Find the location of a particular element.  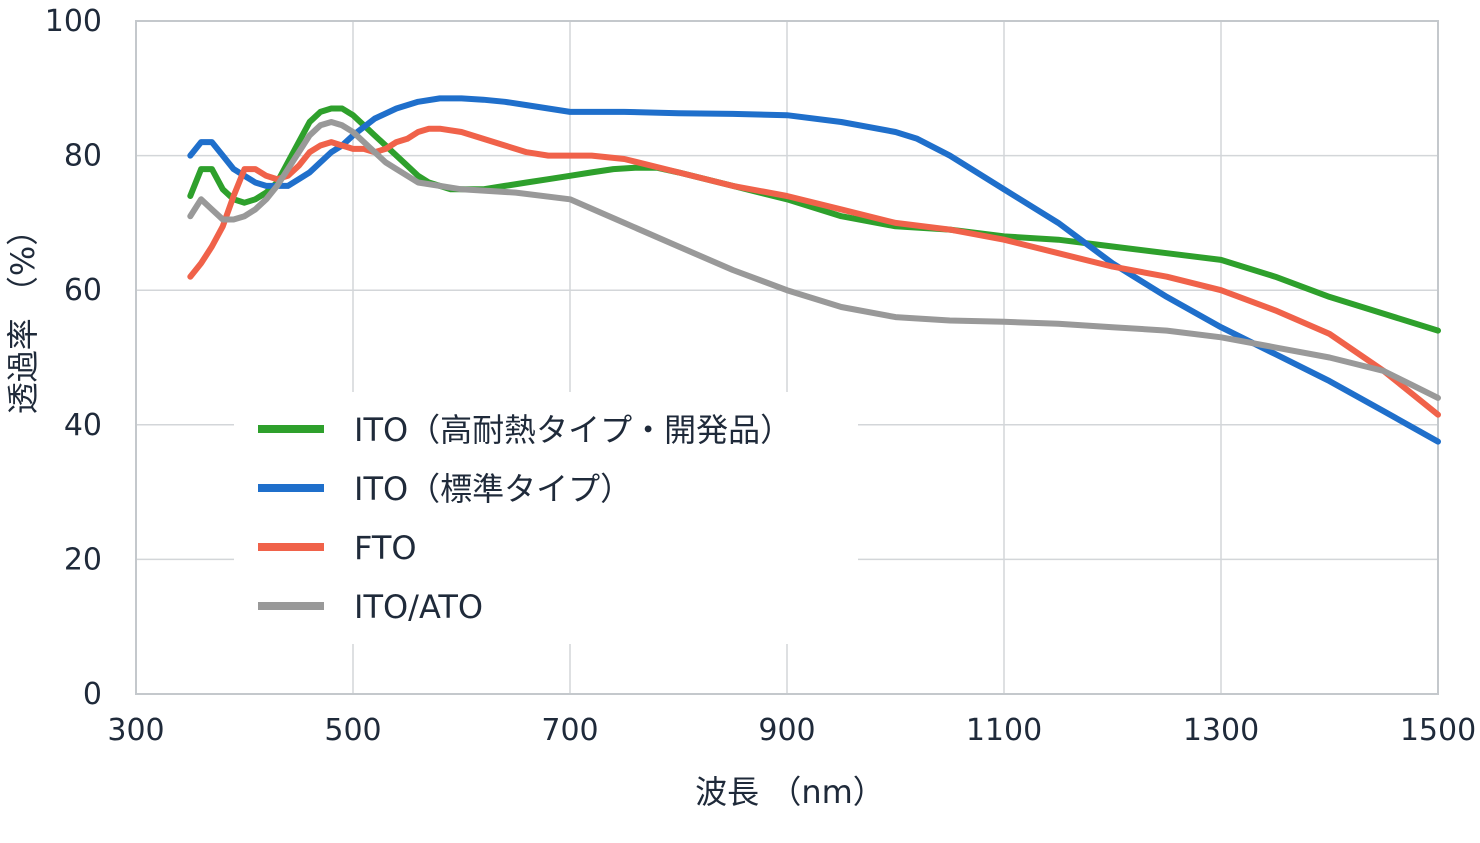

legend: ITO（高耐熱タイプ・開発品） ITO（標準タイプ） FTO ITO/ATO is located at coordinates (546, 518).